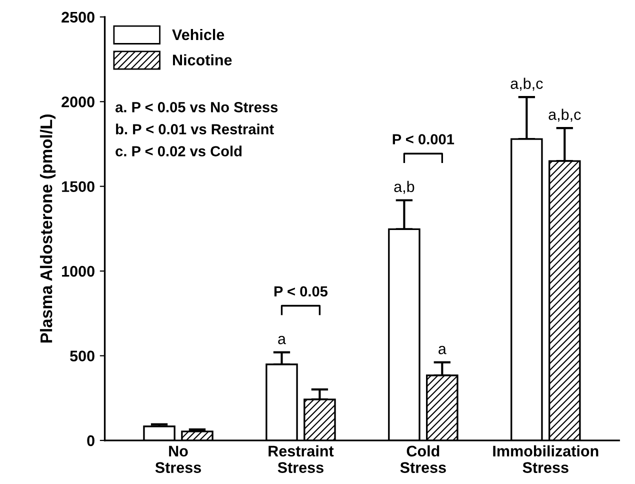 This screenshot has height=484, width=635. I want to click on annotation: c. P < 0.02 vs Cold, so click(179, 151).